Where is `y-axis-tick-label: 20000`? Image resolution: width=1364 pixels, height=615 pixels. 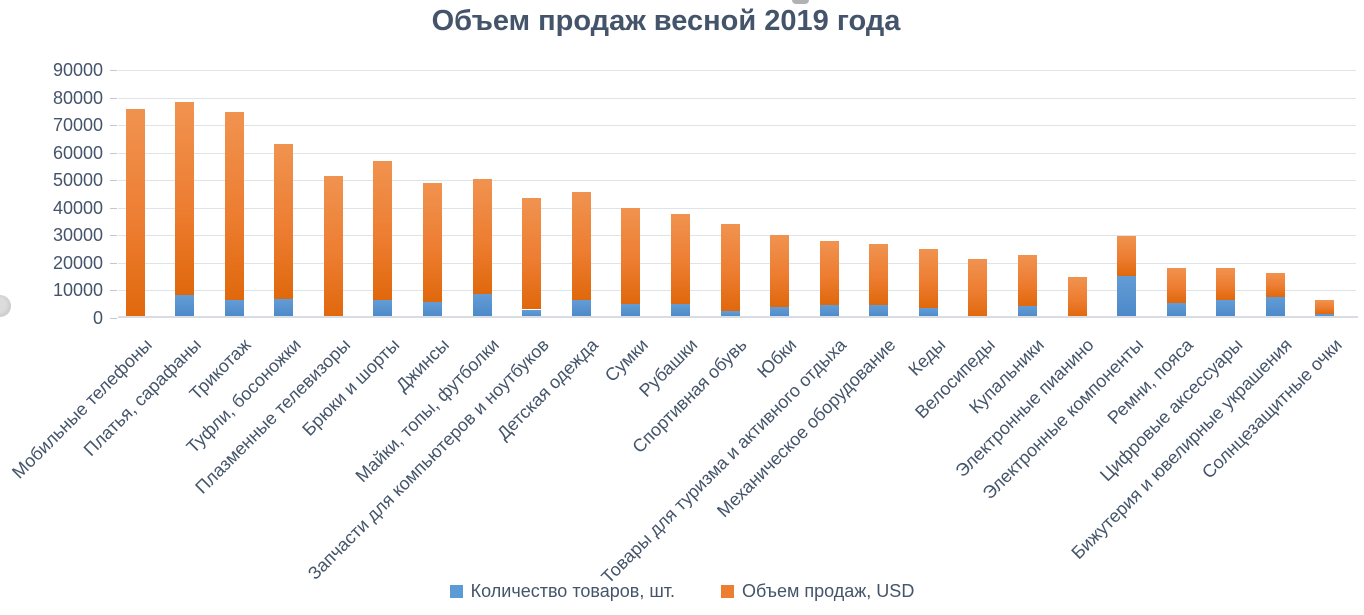 y-axis-tick-label: 20000 is located at coordinates (77, 262).